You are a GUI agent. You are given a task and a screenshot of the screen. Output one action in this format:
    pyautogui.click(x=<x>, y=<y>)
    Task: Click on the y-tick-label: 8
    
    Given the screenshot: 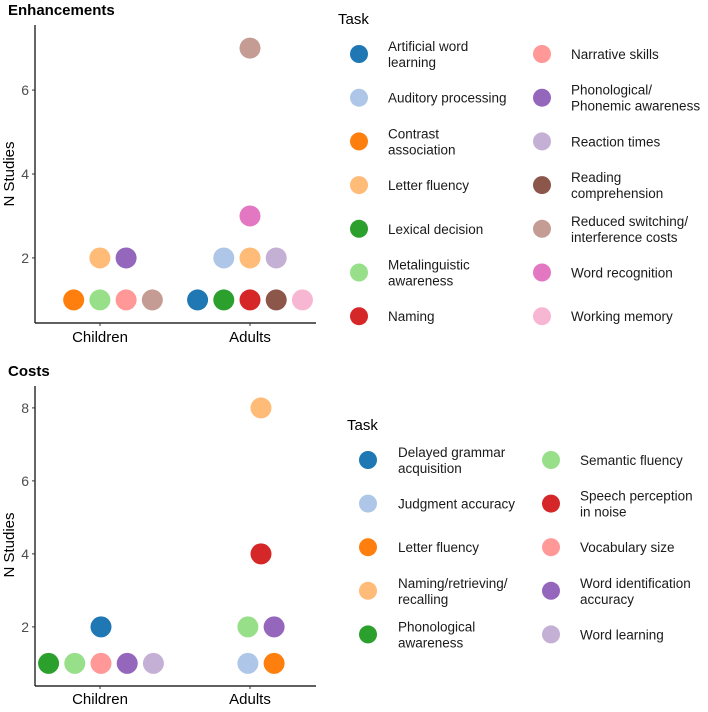 What is the action you would take?
    pyautogui.click(x=25, y=408)
    